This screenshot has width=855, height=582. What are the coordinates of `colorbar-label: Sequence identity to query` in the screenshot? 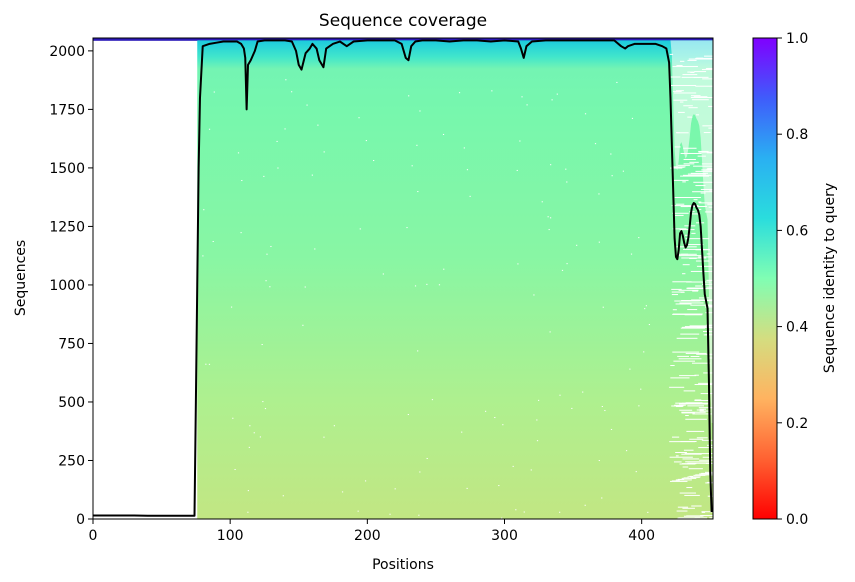 It's located at (830, 278).